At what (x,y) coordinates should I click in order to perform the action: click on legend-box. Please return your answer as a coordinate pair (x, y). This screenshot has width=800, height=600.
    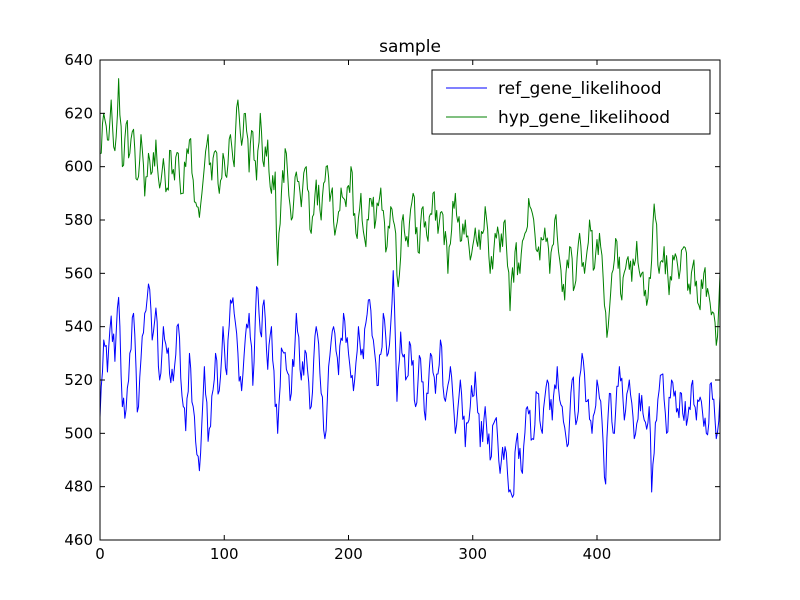
    Looking at the image, I should click on (571, 102).